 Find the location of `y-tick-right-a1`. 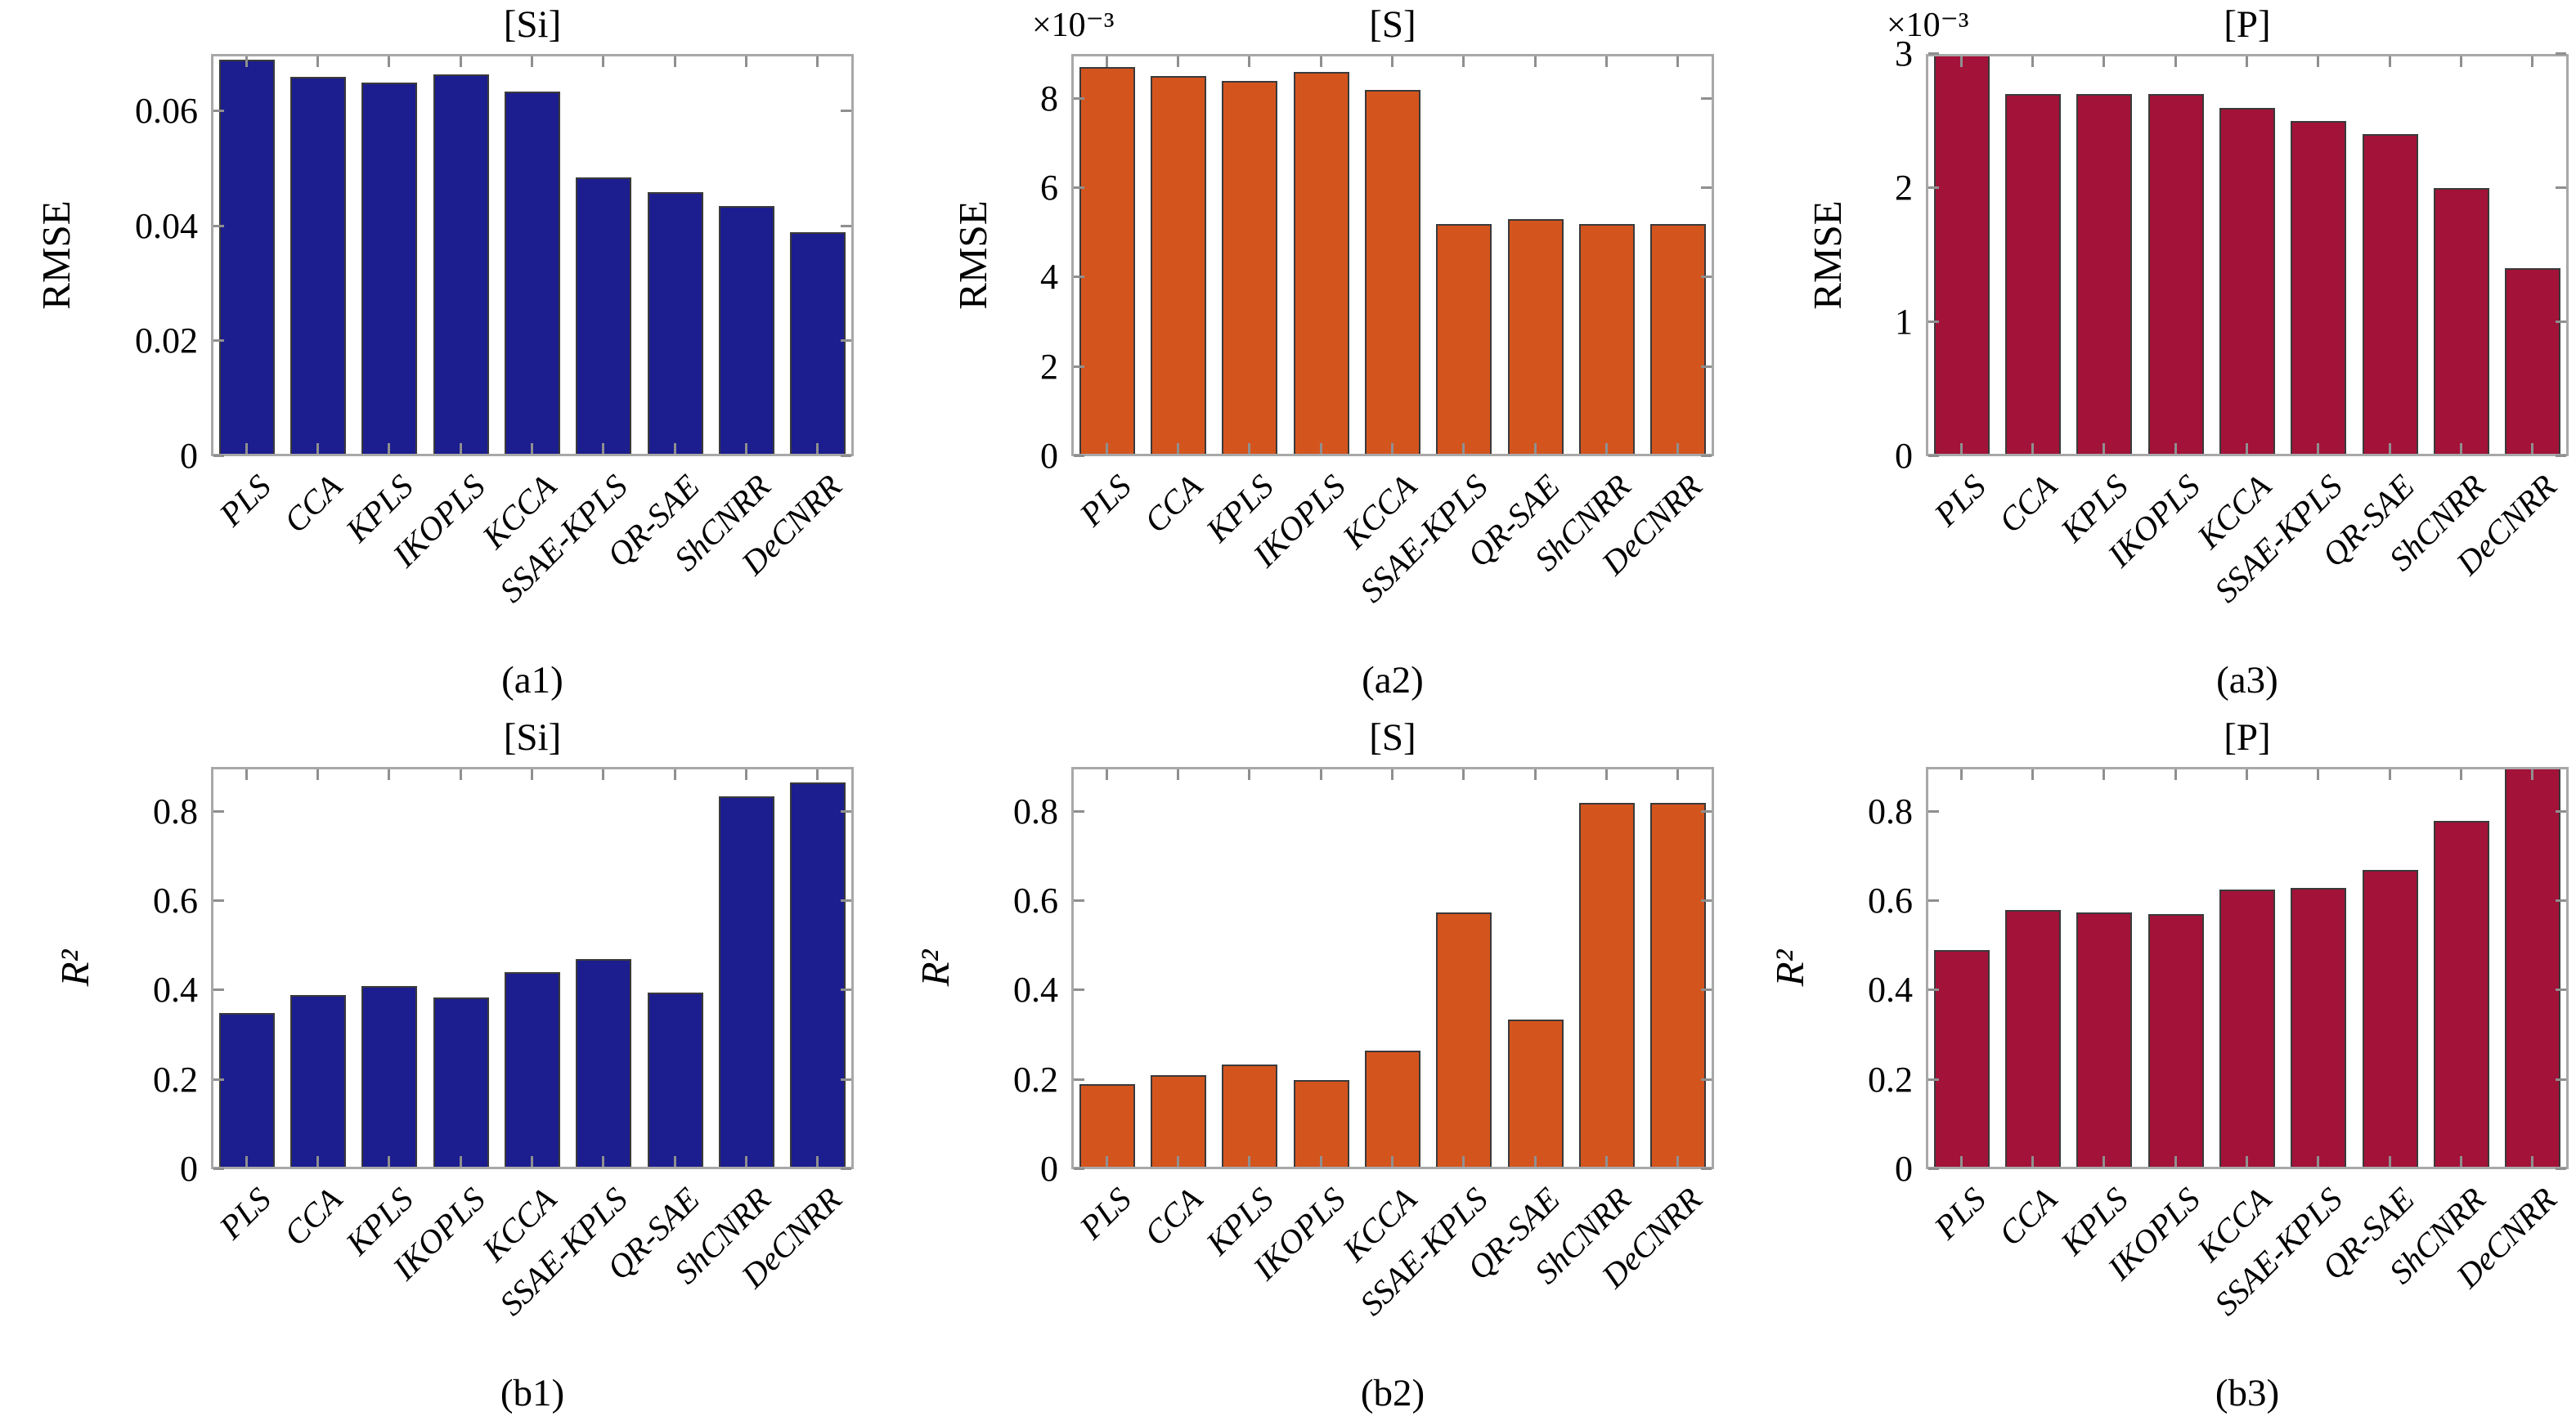

y-tick-right-a1 is located at coordinates (846, 226).